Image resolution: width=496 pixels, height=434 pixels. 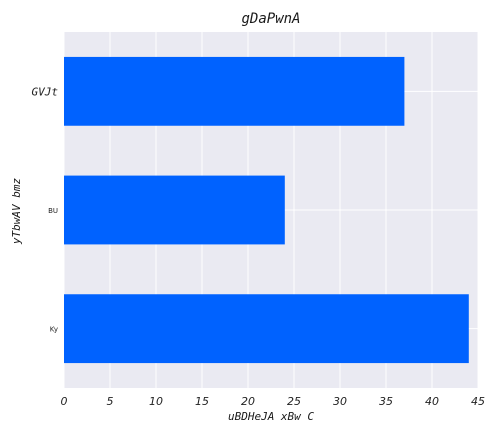 I want to click on chart-title: gDaPwnA, so click(x=270, y=19).